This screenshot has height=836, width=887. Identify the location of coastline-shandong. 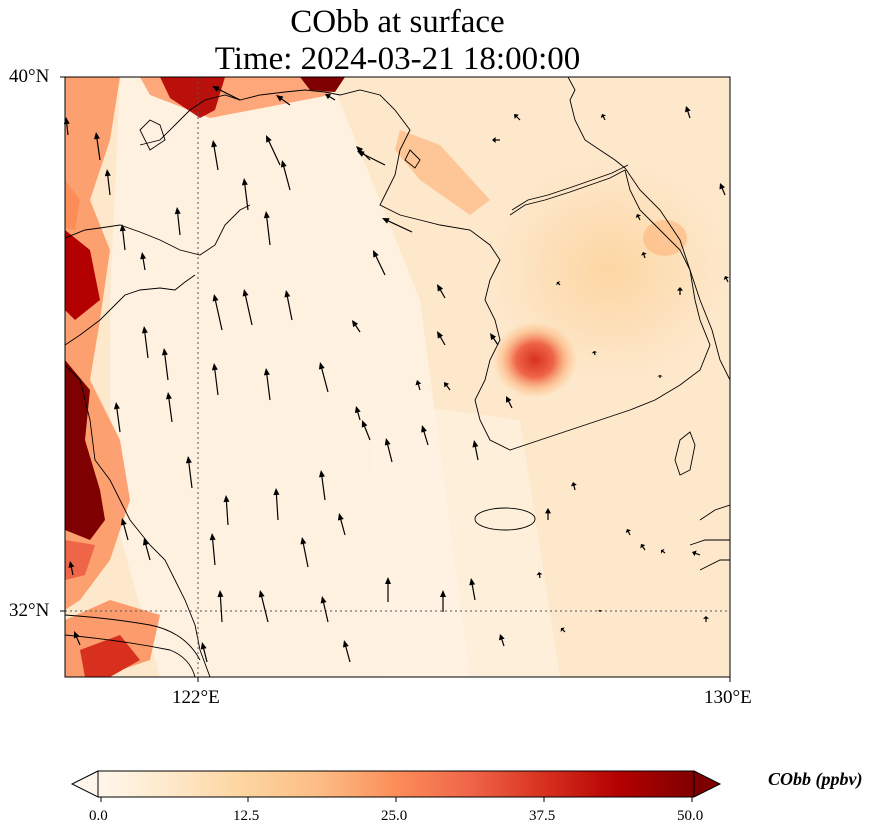
(158, 230).